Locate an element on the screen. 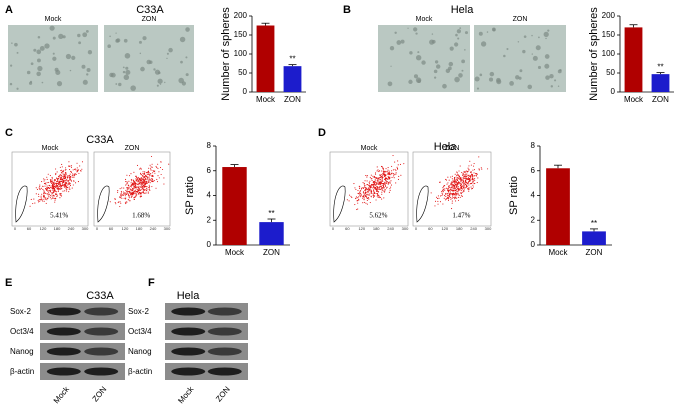 The height and width of the screenshot is (407, 685). y-tick-label: 100 is located at coordinates (241, 53).